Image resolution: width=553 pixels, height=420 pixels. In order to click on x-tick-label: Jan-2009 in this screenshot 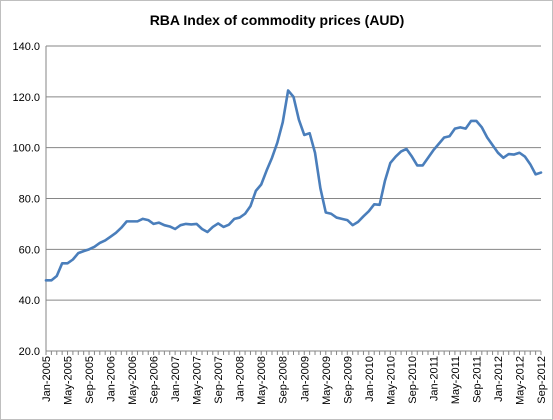, I will do `click(305, 379)`.